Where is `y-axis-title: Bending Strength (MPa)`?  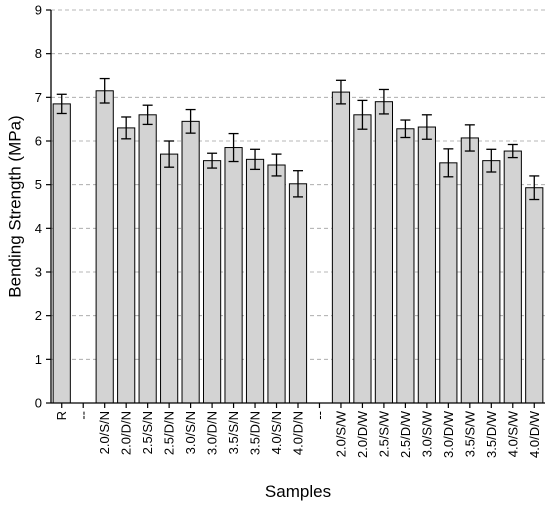
y-axis-title: Bending Strength (MPa) is located at coordinates (15, 206).